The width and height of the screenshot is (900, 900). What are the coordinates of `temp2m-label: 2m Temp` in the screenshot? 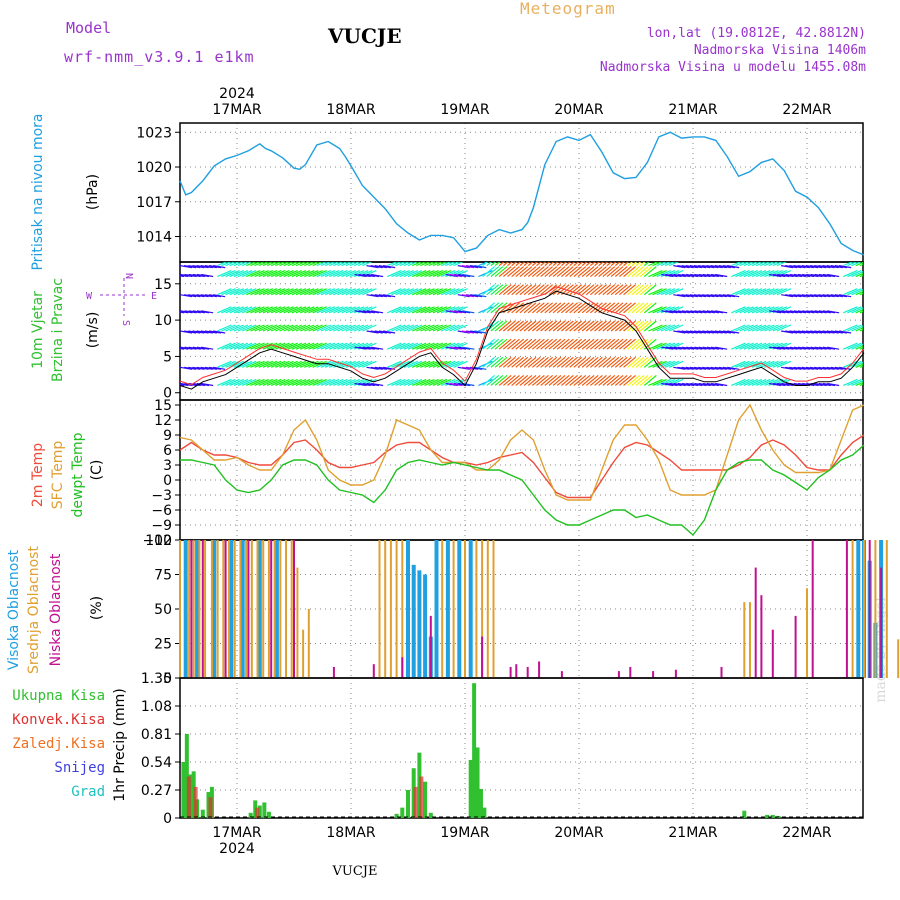 It's located at (38, 475).